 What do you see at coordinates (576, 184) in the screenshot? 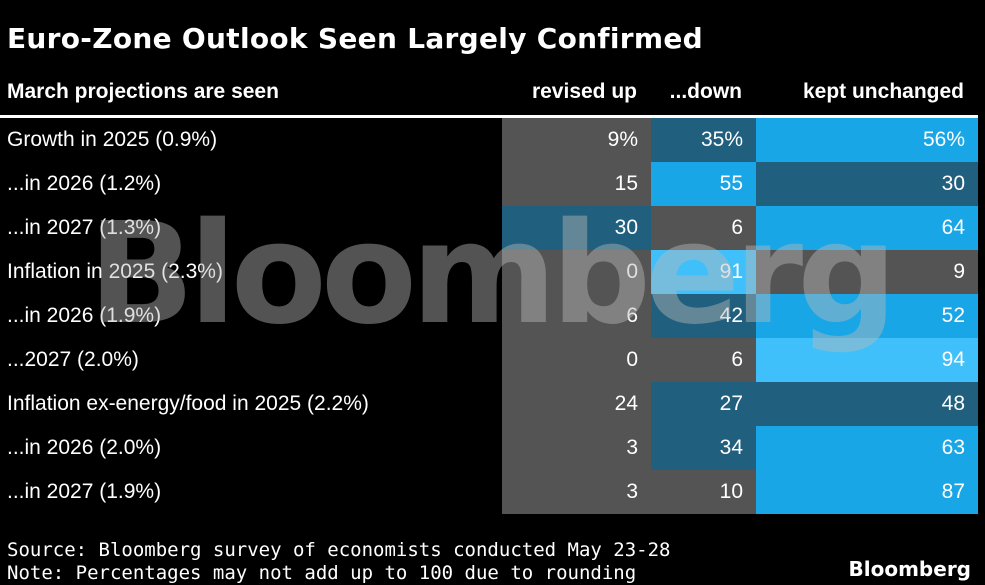
I see `cell-revised-up: 15` at bounding box center [576, 184].